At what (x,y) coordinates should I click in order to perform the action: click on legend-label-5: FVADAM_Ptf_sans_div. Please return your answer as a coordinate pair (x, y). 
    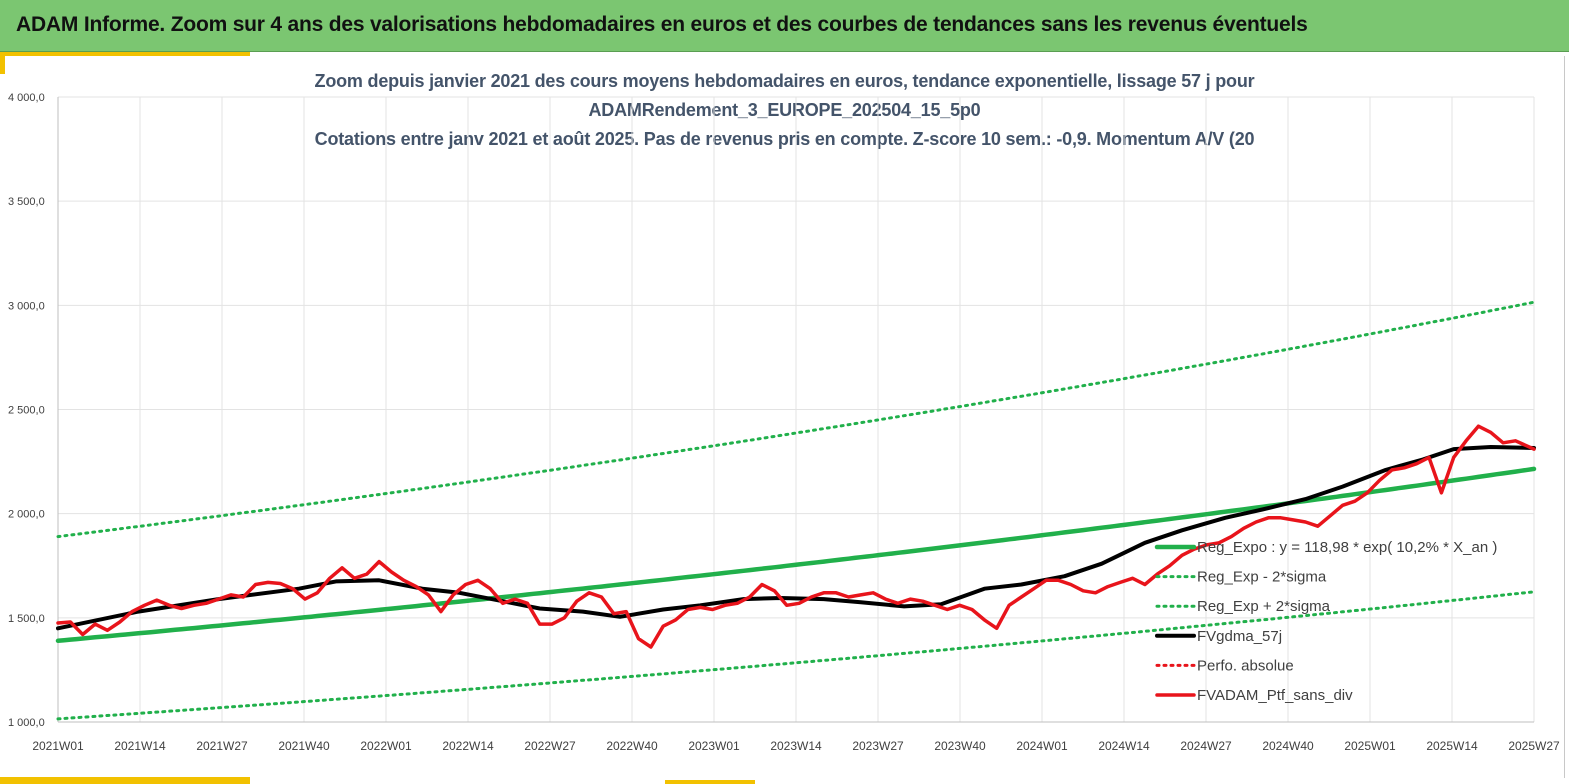
    Looking at the image, I should click on (1275, 695).